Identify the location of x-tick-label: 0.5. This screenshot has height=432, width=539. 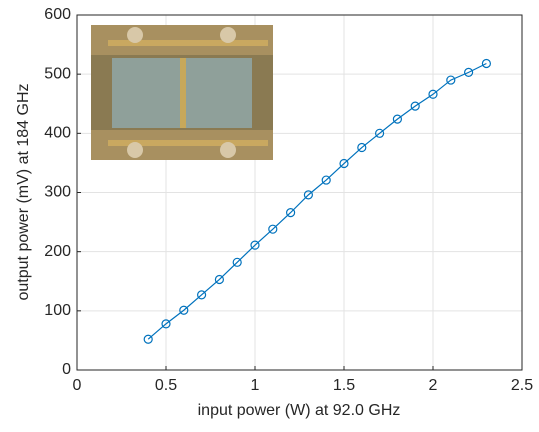
(166, 385).